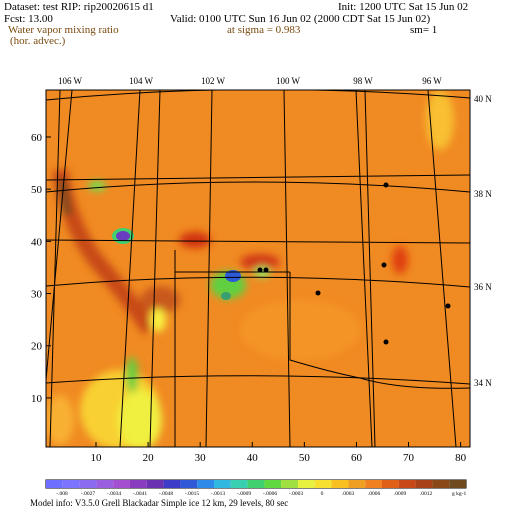 The image size is (512, 517). Describe the element at coordinates (201, 458) in the screenshot. I see `x-tick-label: 30` at that location.